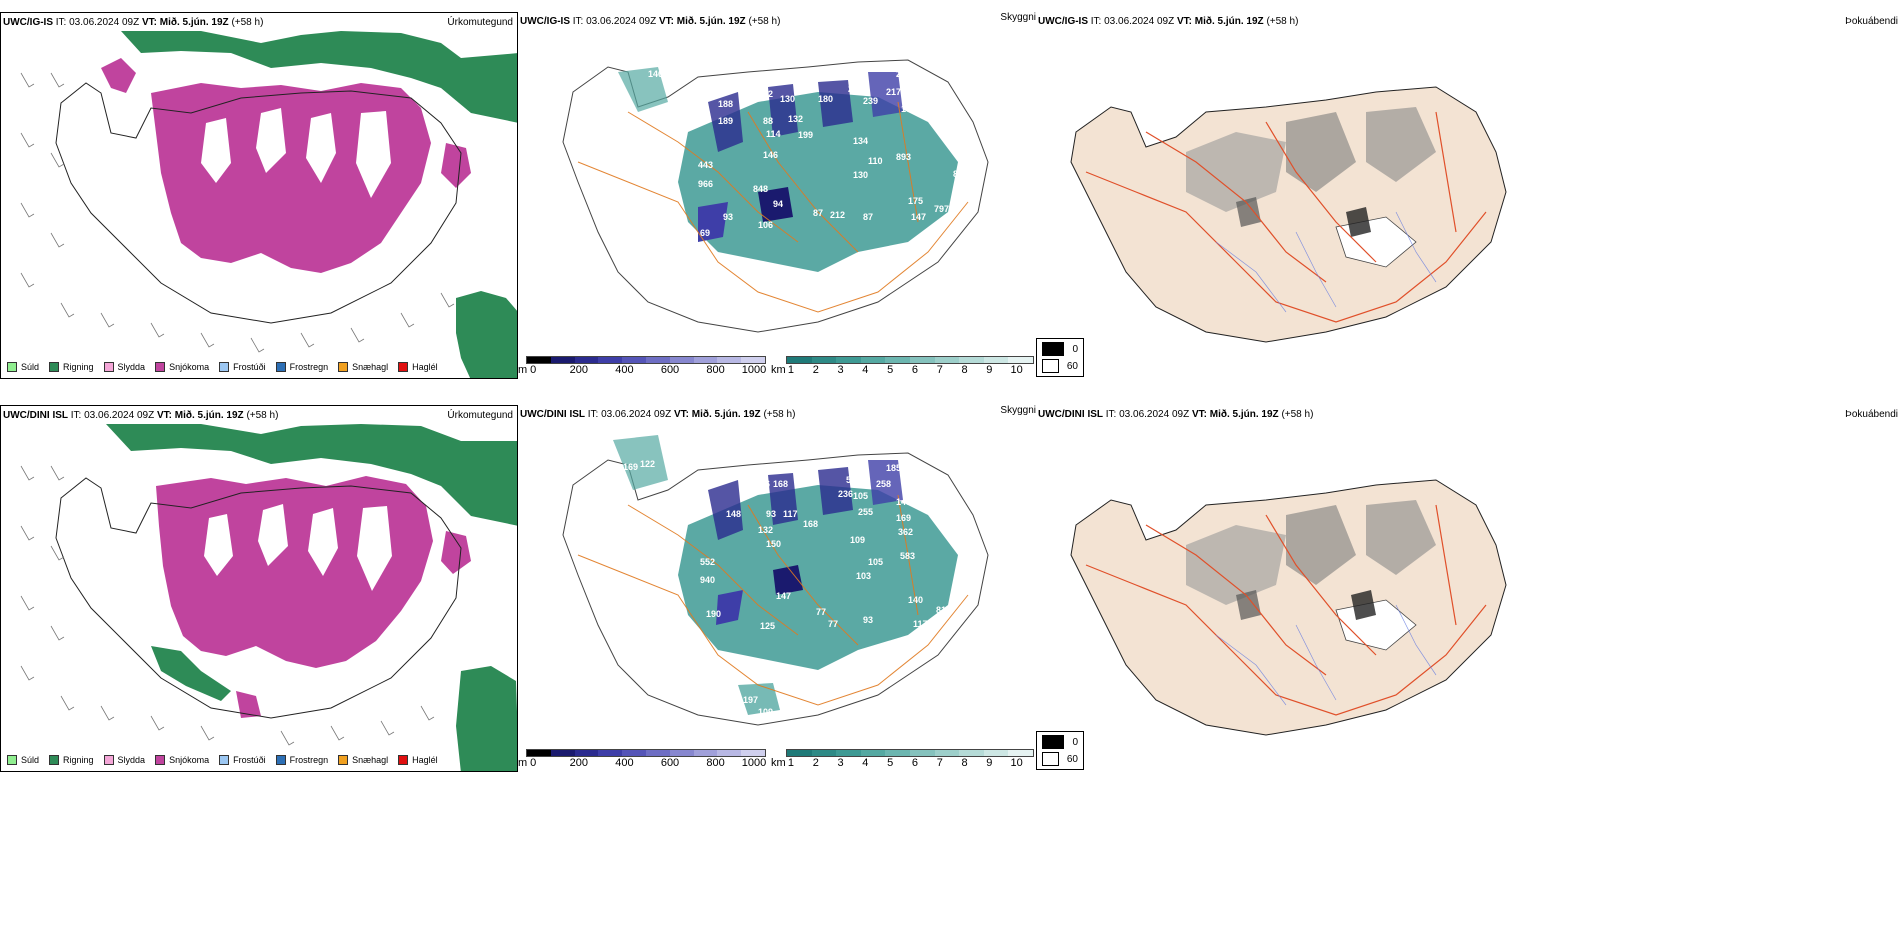 The image size is (1900, 950). Describe the element at coordinates (646, 759) in the screenshot. I see `cbar-m-bottom: 0 200 400 600 800 1000` at that location.